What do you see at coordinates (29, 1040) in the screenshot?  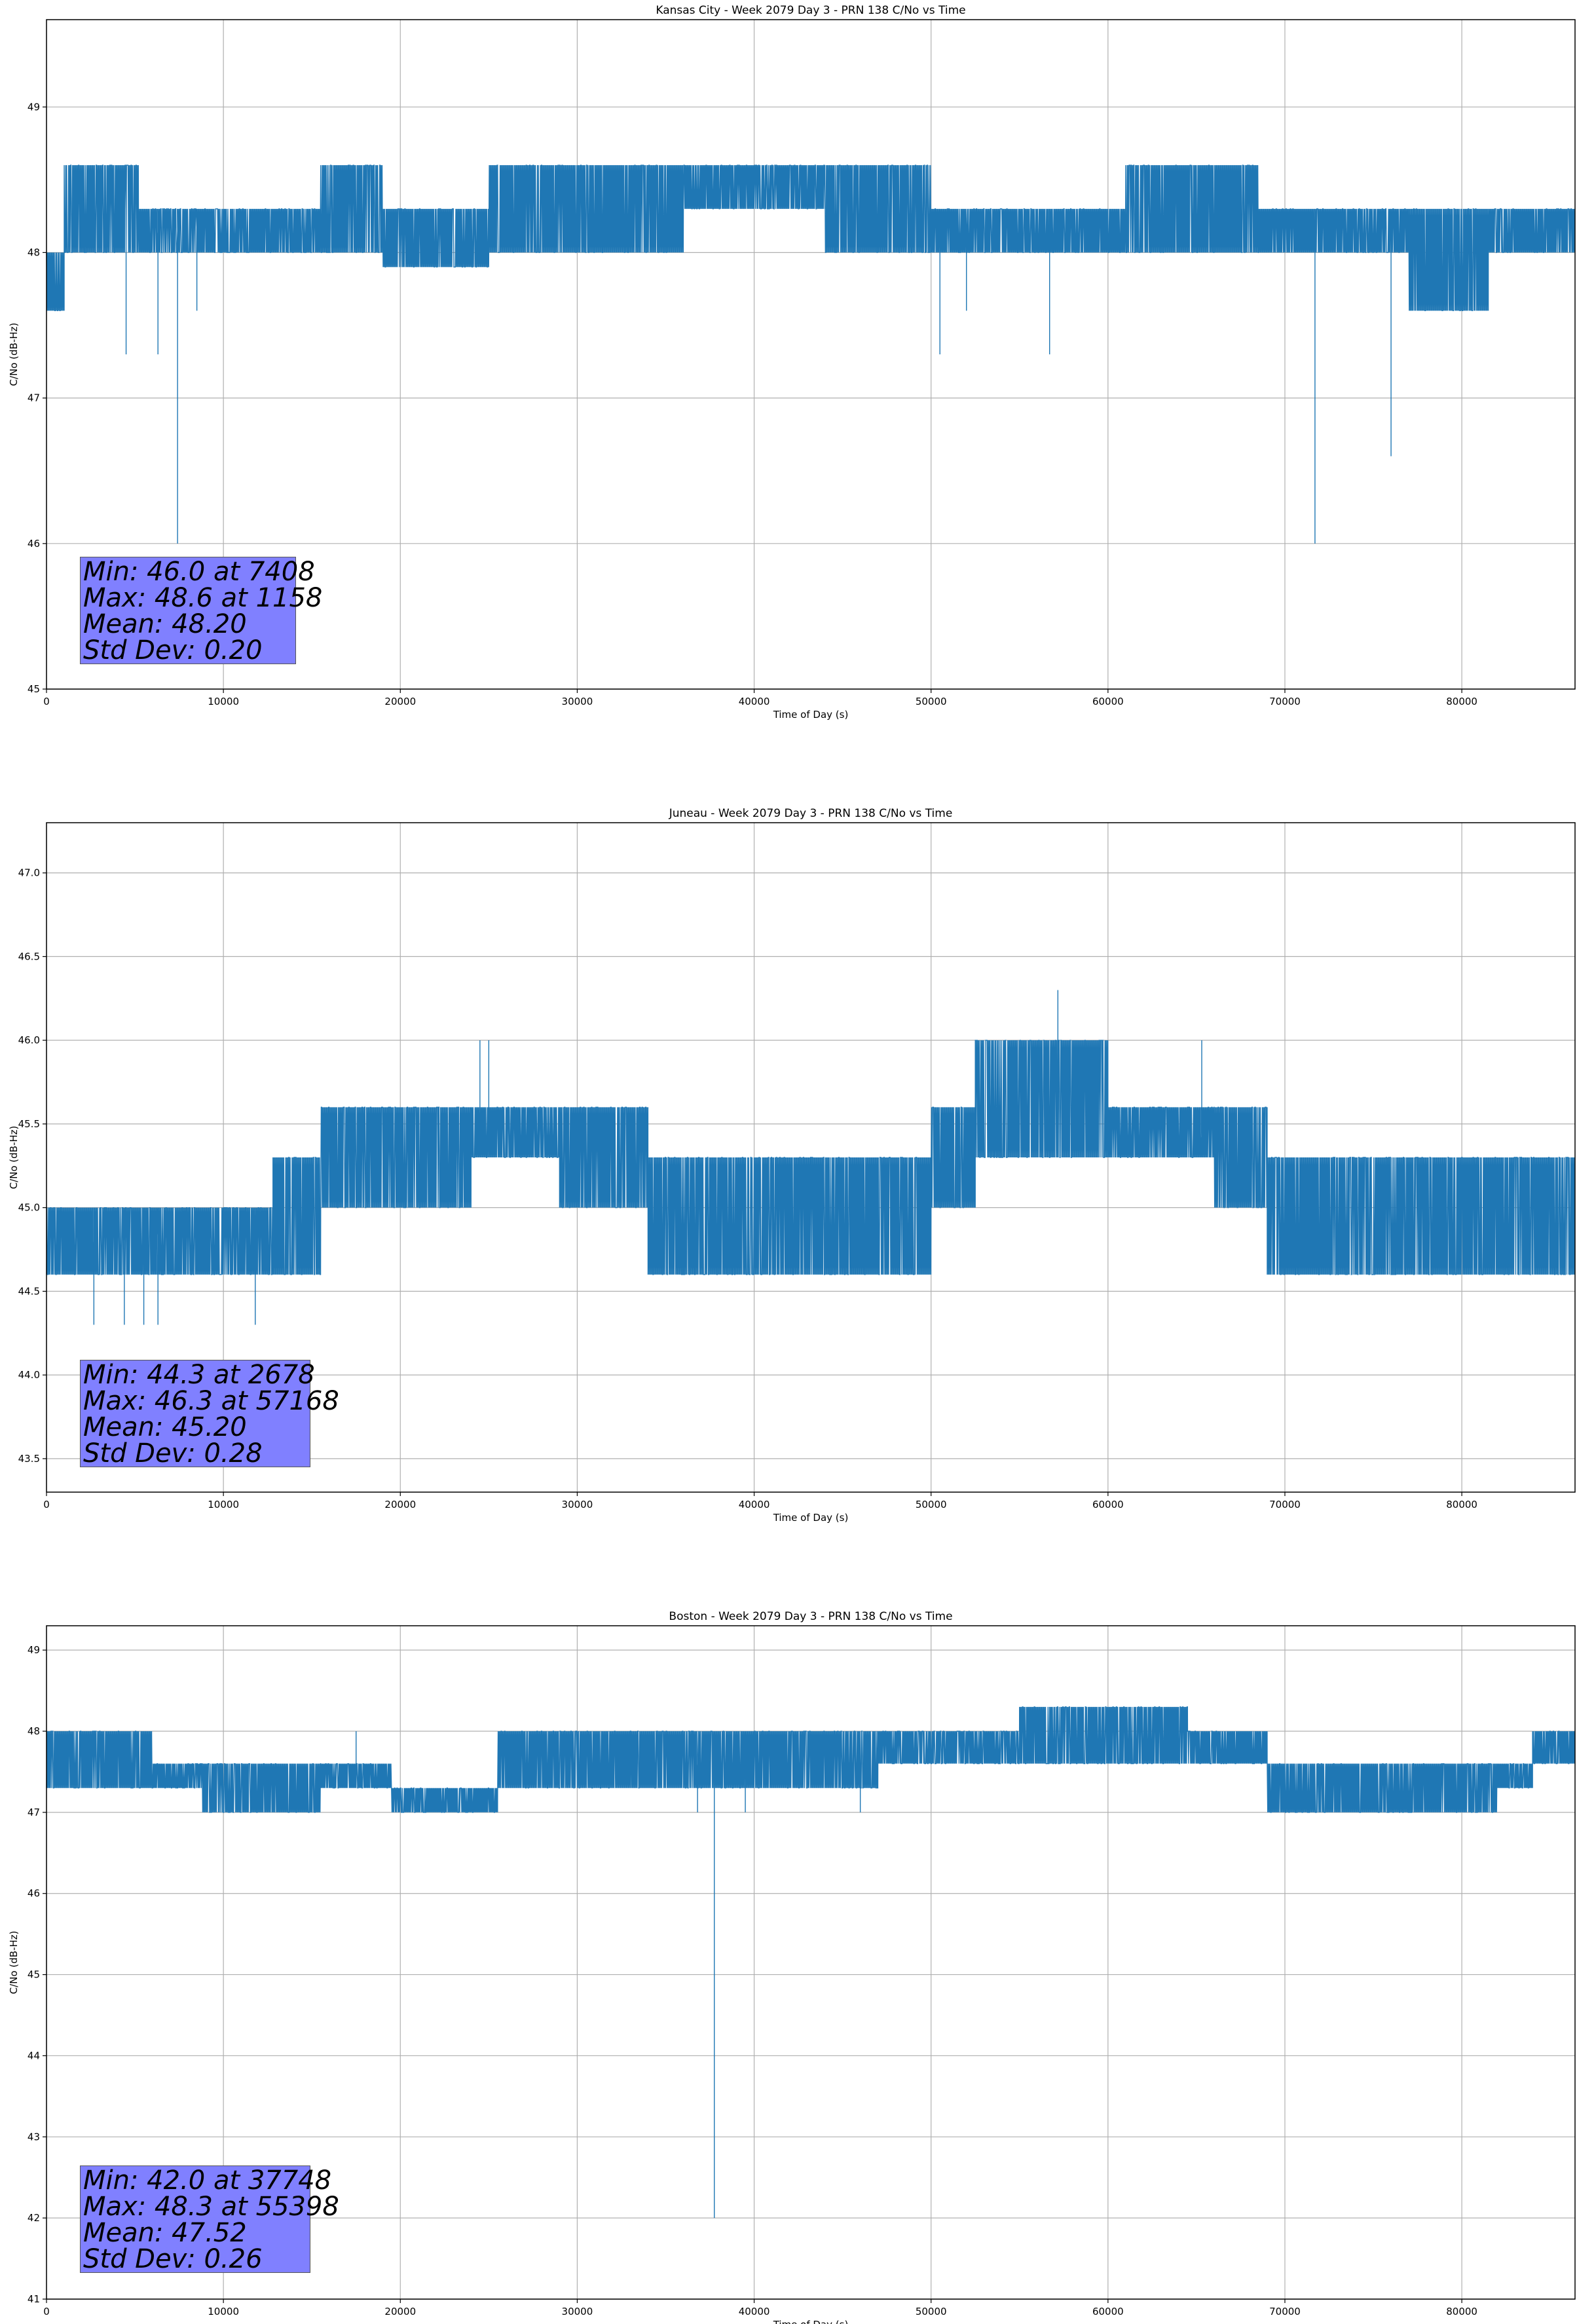 I see `y-tick-label: 46.0` at bounding box center [29, 1040].